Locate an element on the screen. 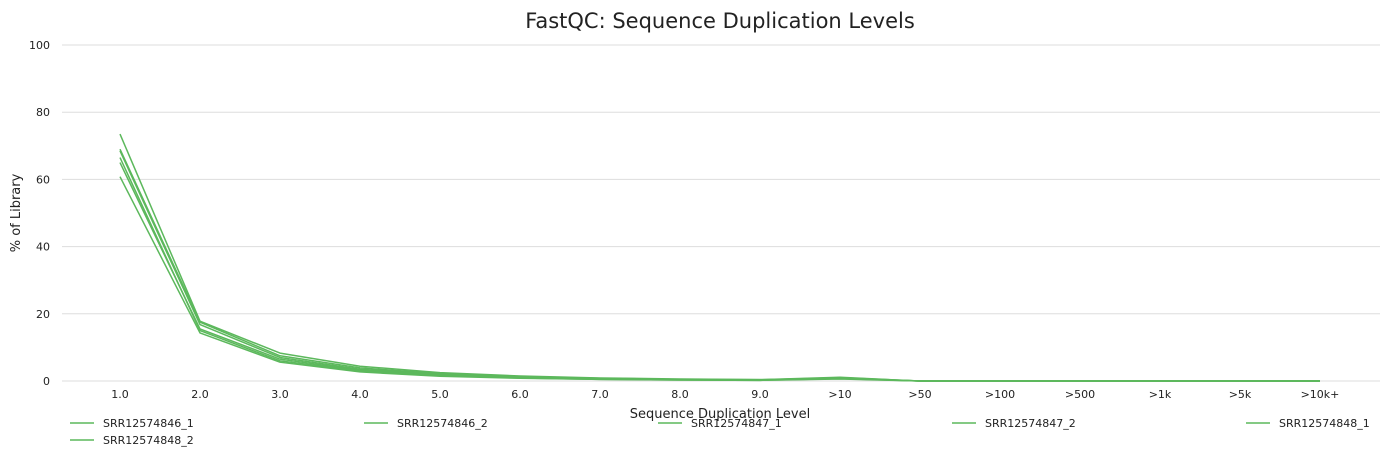 The height and width of the screenshot is (460, 1389). legend-label: SRR12574847_2 is located at coordinates (1030, 423).